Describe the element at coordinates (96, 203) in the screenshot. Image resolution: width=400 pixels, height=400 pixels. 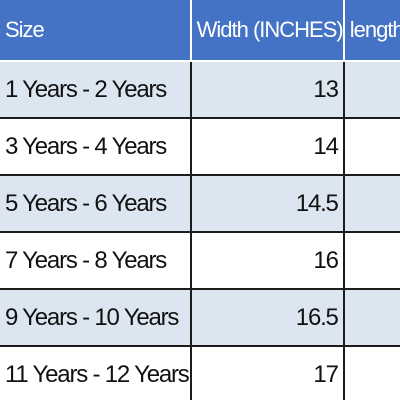
I see `size-cell: 5 Years - 6 Years` at that location.